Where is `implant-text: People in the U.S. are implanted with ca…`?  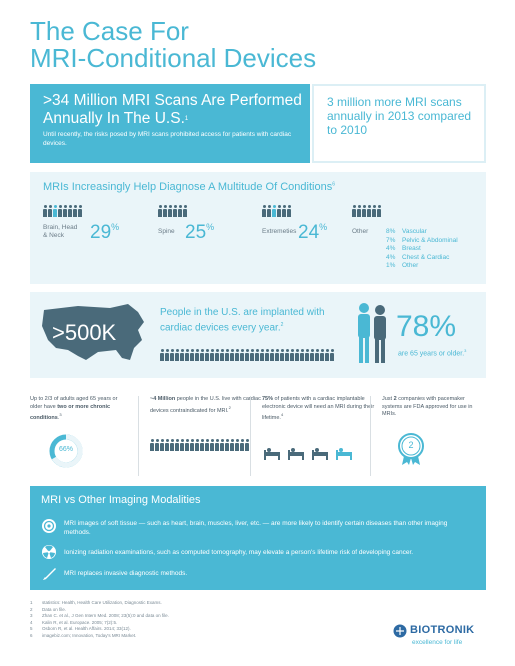 implant-text: People in the U.S. are implanted with ca… is located at coordinates (242, 320).